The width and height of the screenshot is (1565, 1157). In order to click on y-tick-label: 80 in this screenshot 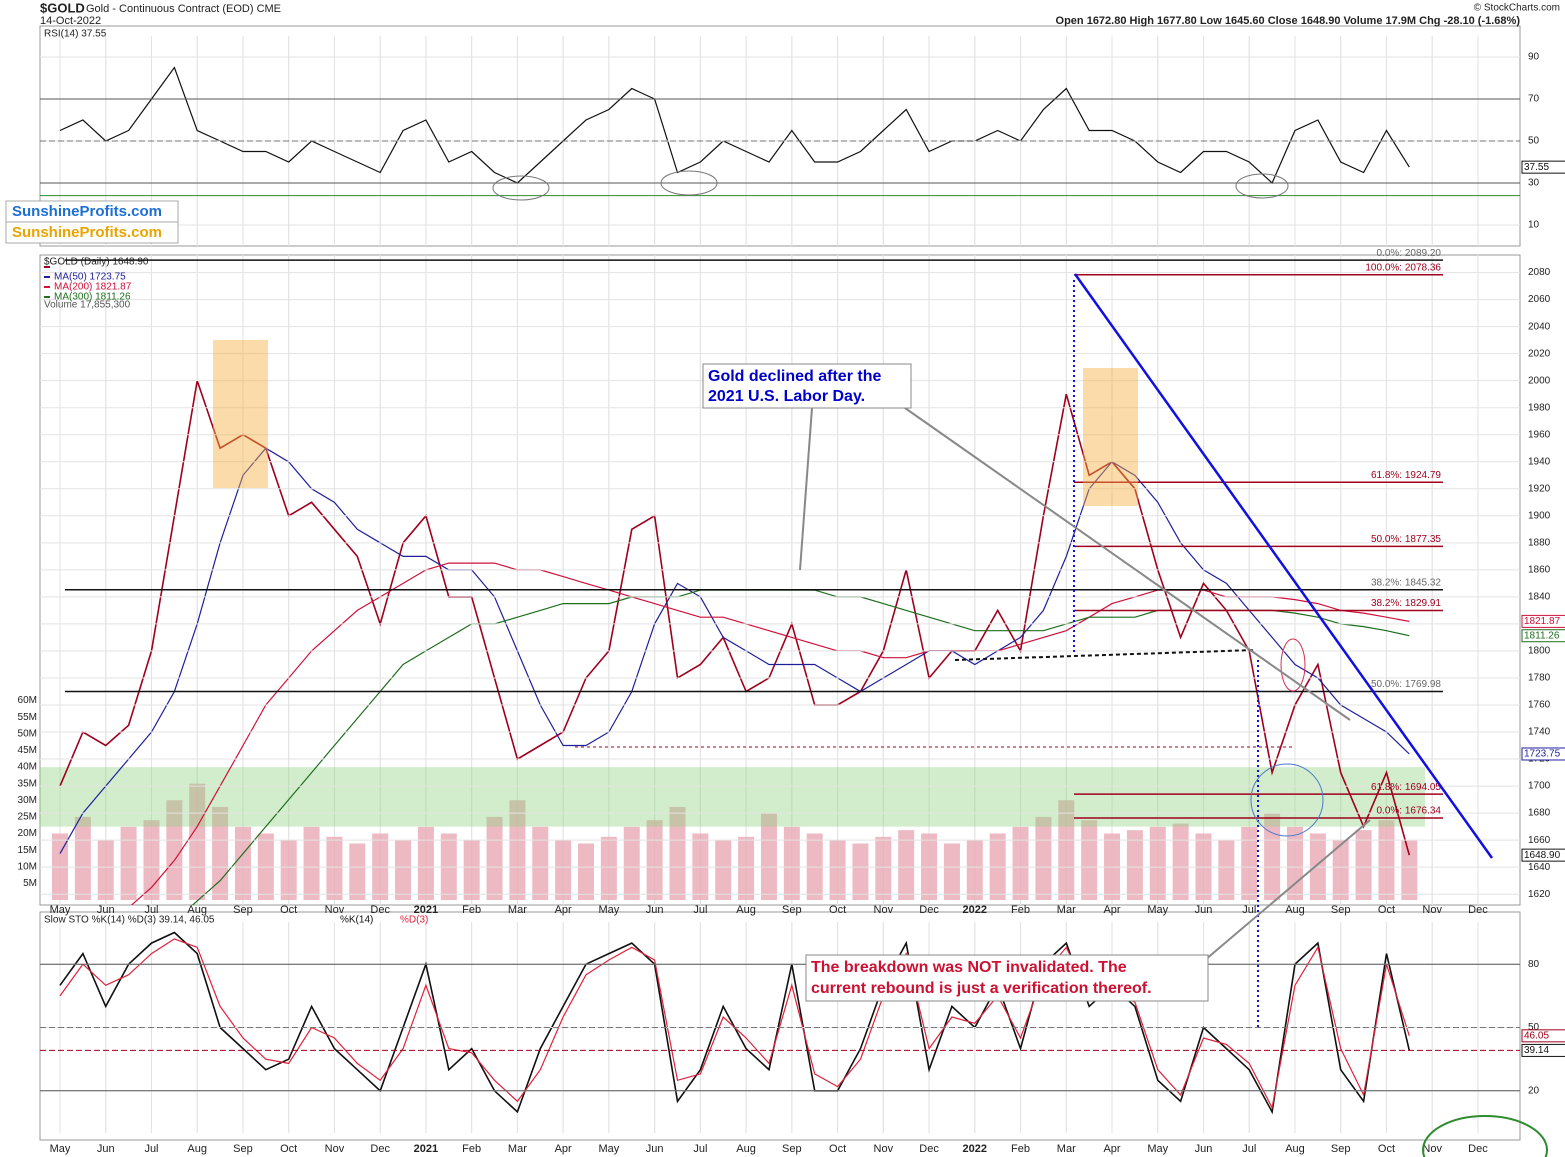, I will do `click(1534, 964)`.